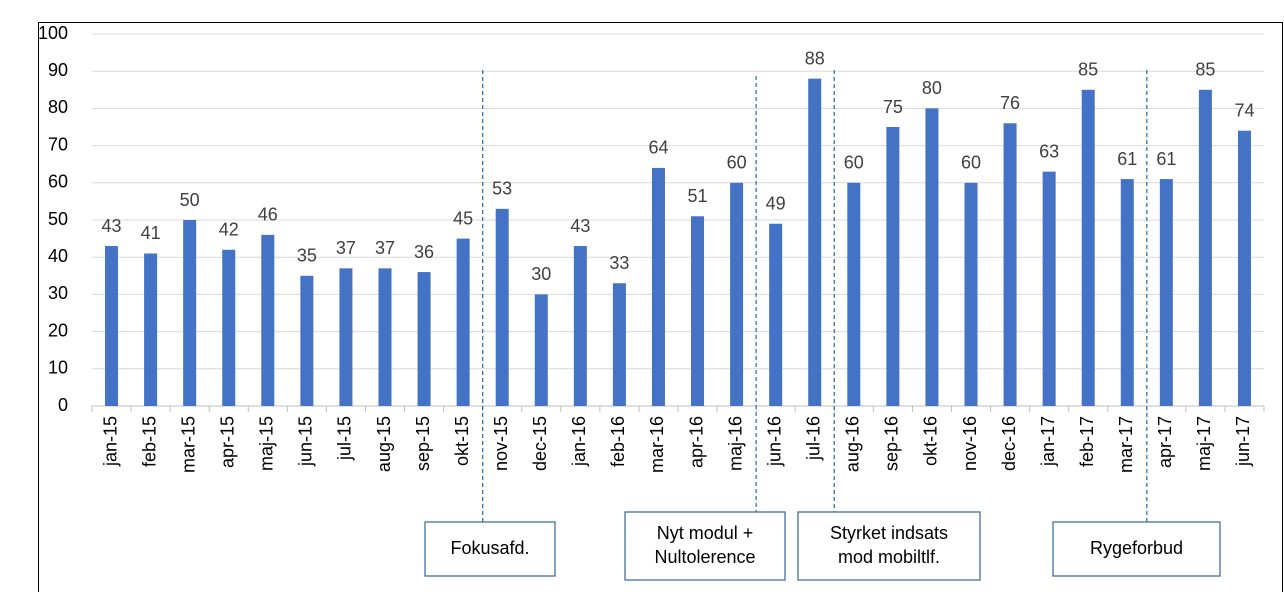 The height and width of the screenshot is (592, 1284). Describe the element at coordinates (462, 441) in the screenshot. I see `x-tick-label: okt-15` at that location.